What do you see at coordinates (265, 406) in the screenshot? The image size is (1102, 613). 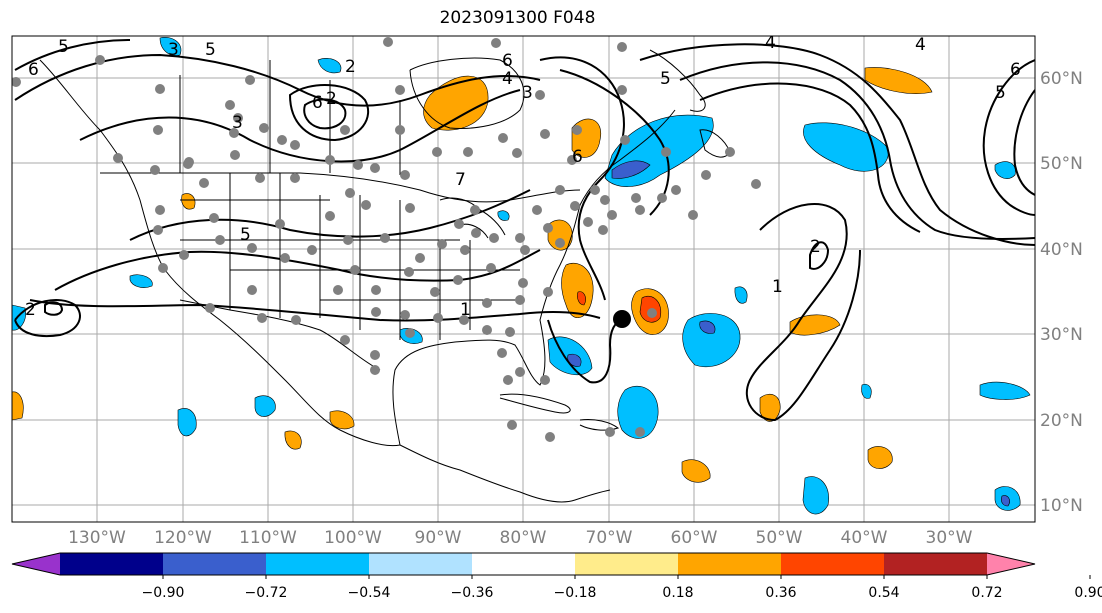 I see `blue-shade-mexico` at bounding box center [265, 406].